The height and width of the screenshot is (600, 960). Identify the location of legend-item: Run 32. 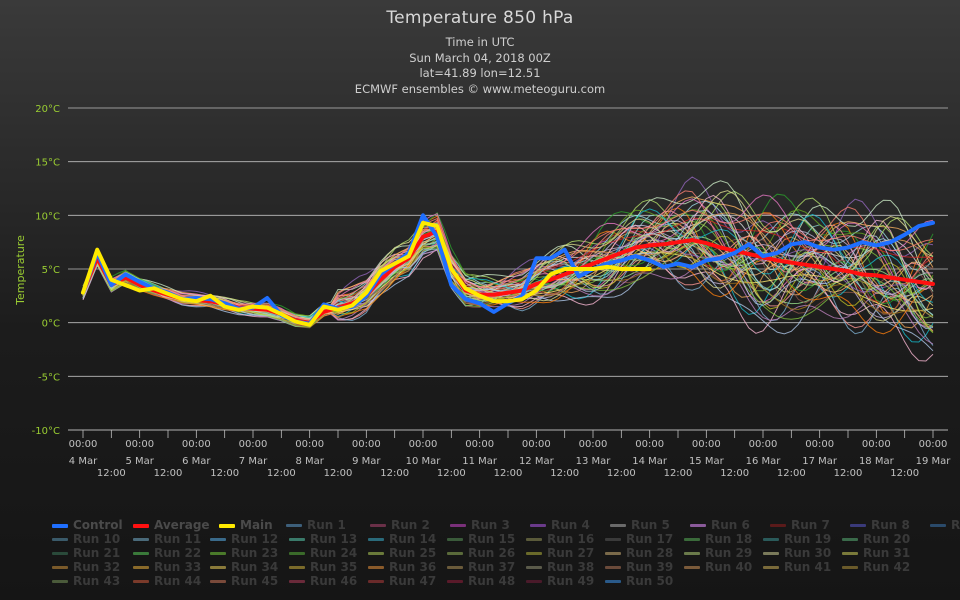
(86, 567).